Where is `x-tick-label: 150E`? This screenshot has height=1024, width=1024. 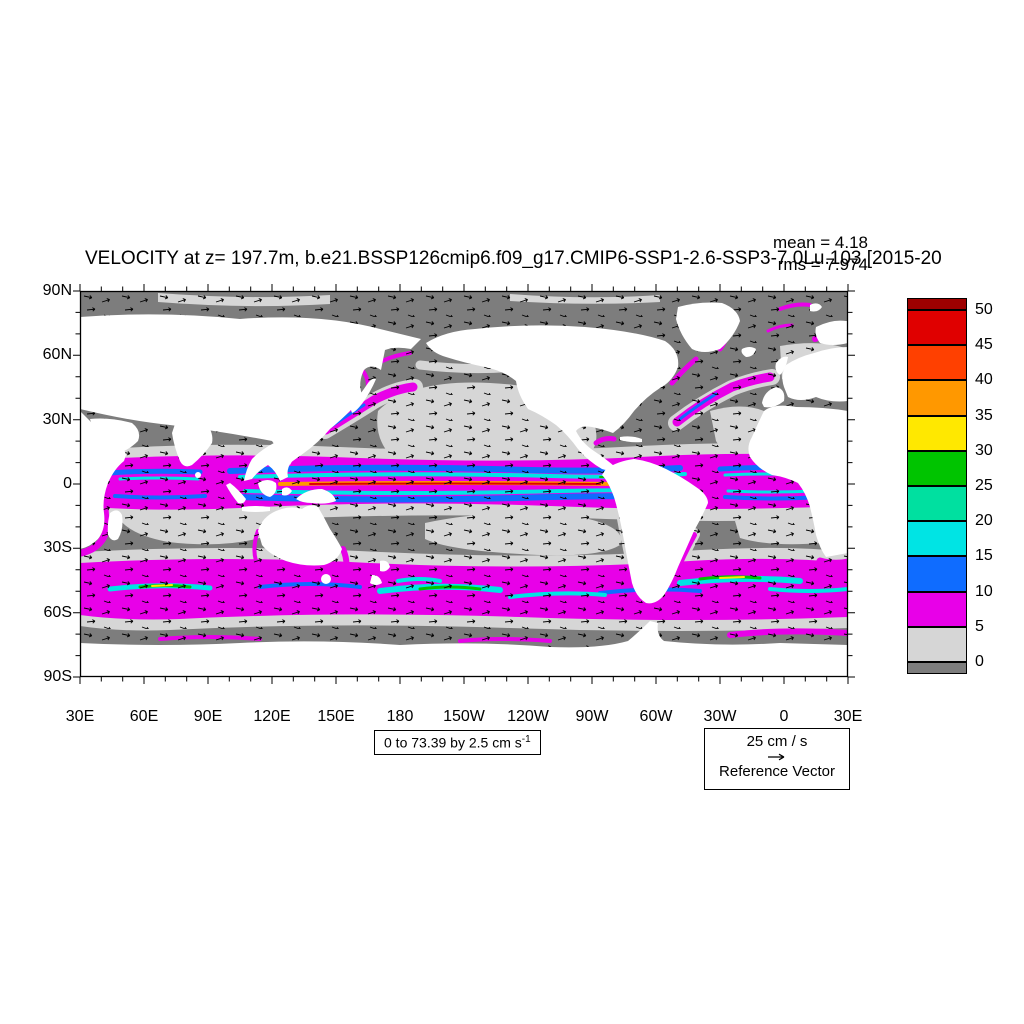
x-tick-label: 150E is located at coordinates (336, 716).